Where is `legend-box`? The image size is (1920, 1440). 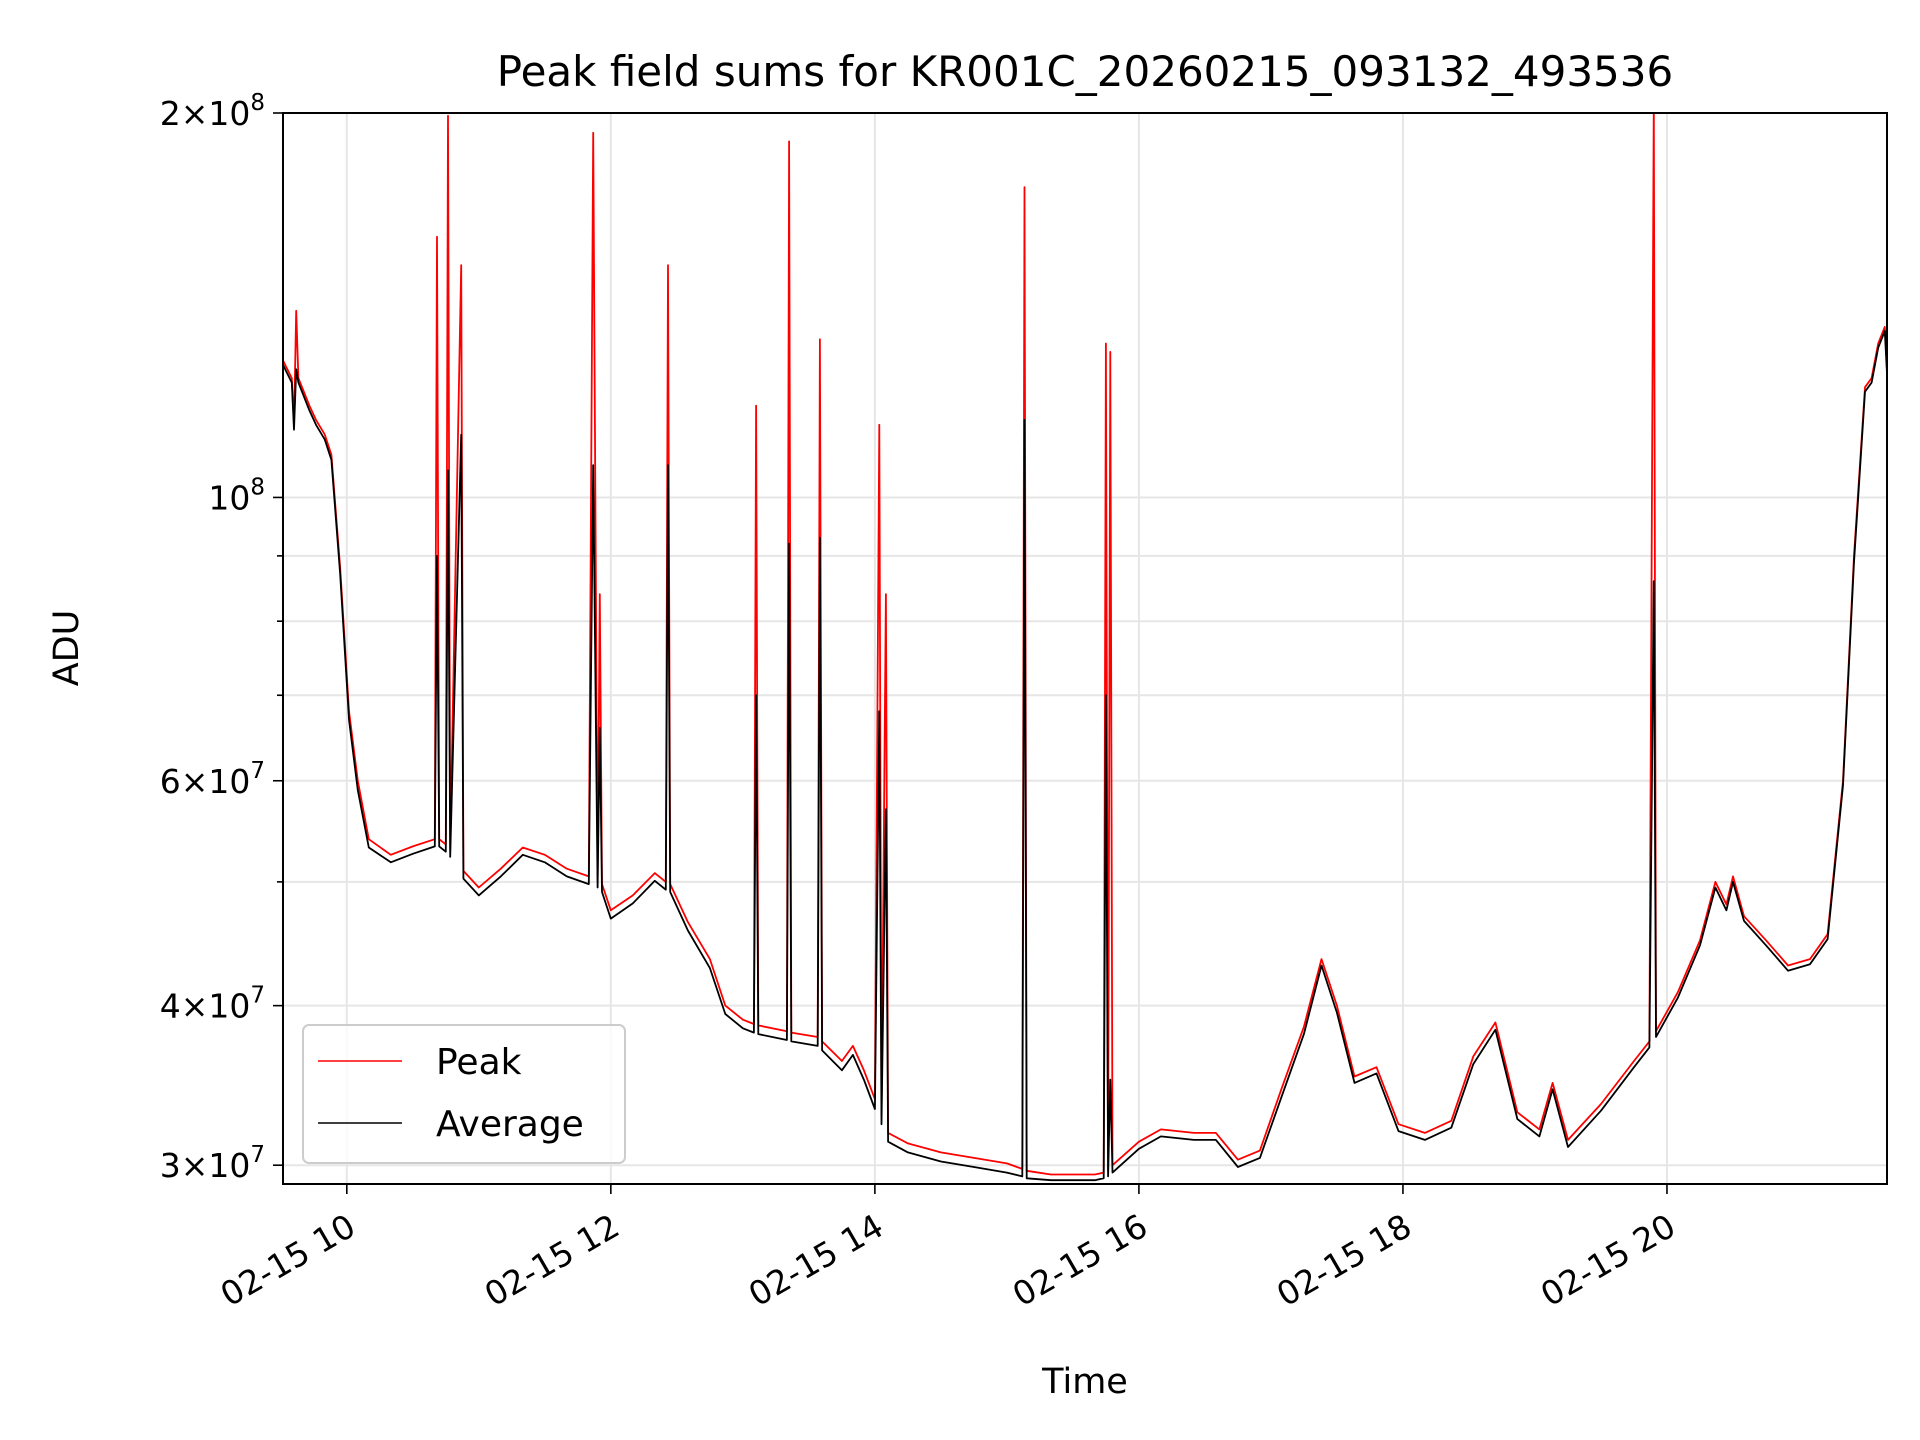 legend-box is located at coordinates (464, 1094).